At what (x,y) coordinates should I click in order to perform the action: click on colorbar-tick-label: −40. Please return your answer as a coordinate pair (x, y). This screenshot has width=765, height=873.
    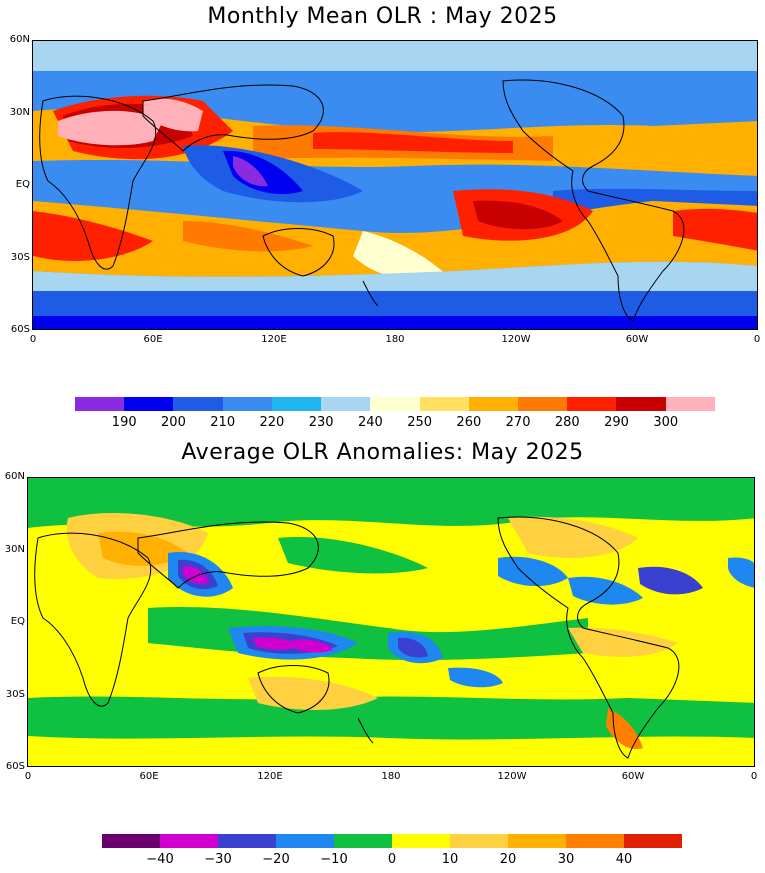
    Looking at the image, I should click on (160, 859).